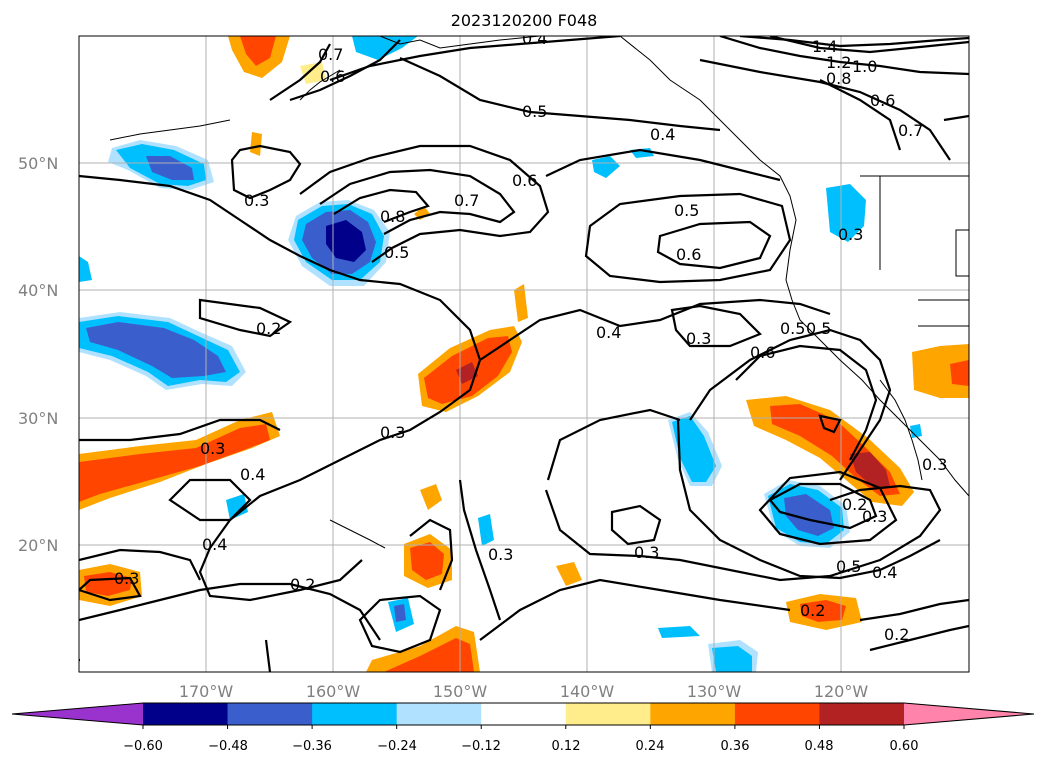  Describe the element at coordinates (397, 746) in the screenshot. I see `colorbar-tick-label: −0.24` at that location.